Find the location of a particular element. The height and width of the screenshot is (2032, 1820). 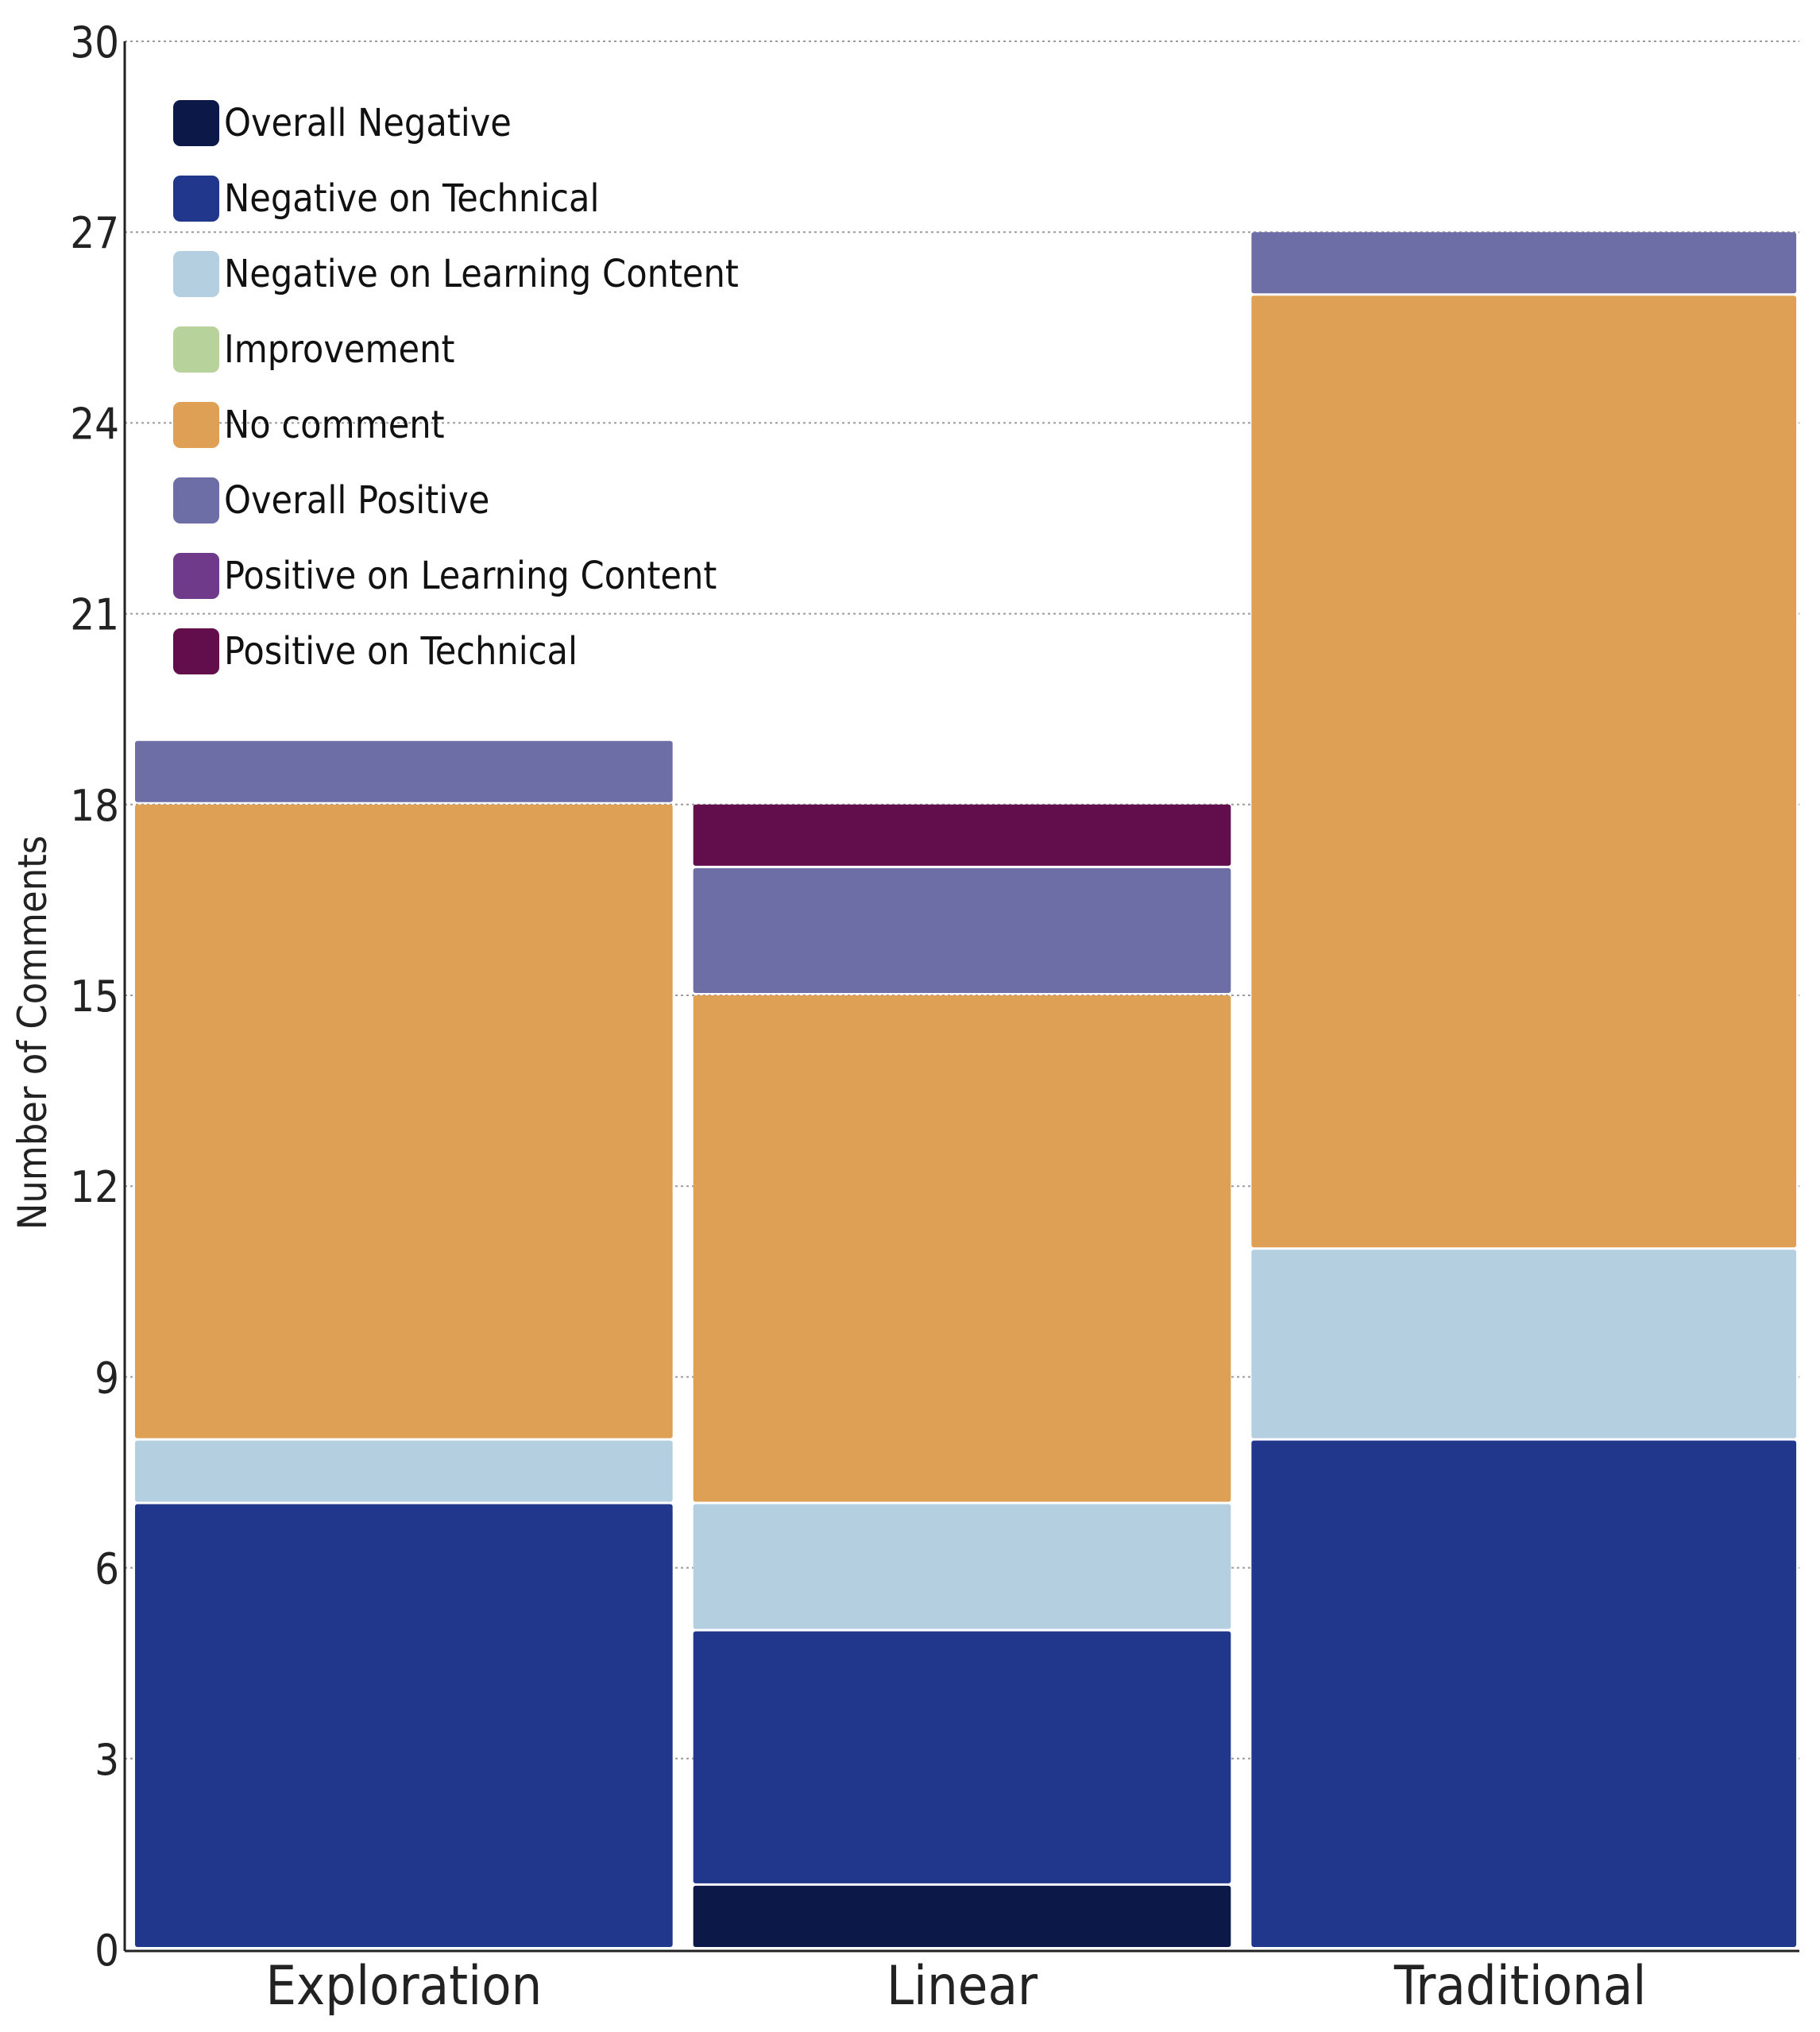

y-tick-label: 24 is located at coordinates (94, 424).